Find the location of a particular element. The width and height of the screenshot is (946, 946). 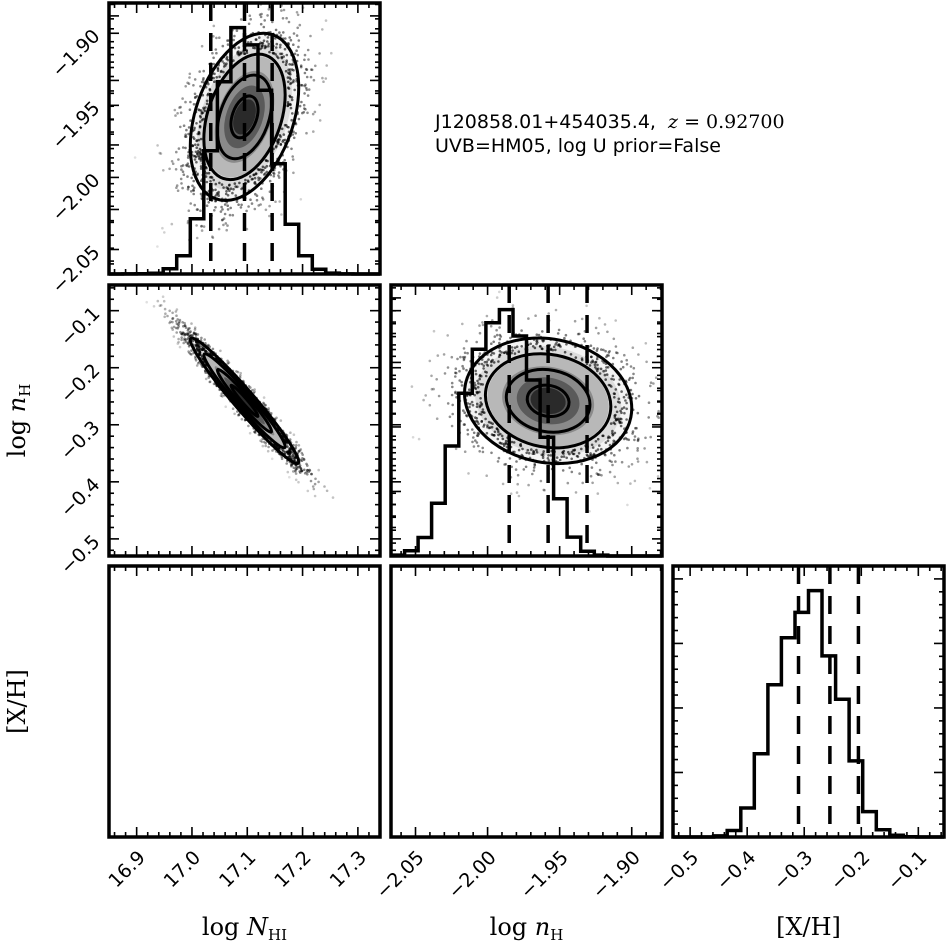

x-tick-label-XH-0: −0.5 is located at coordinates (679, 871).